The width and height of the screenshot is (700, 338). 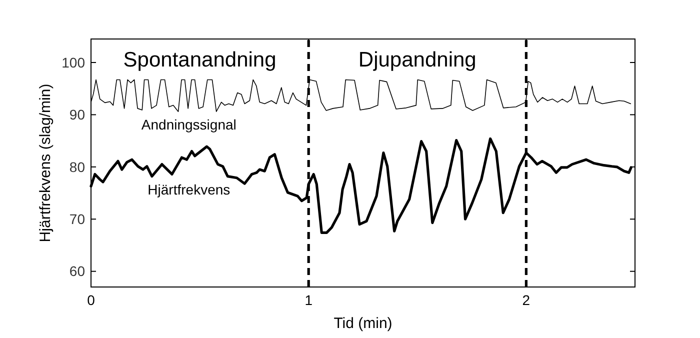 What do you see at coordinates (77, 271) in the screenshot?
I see `y-tick-label: 60` at bounding box center [77, 271].